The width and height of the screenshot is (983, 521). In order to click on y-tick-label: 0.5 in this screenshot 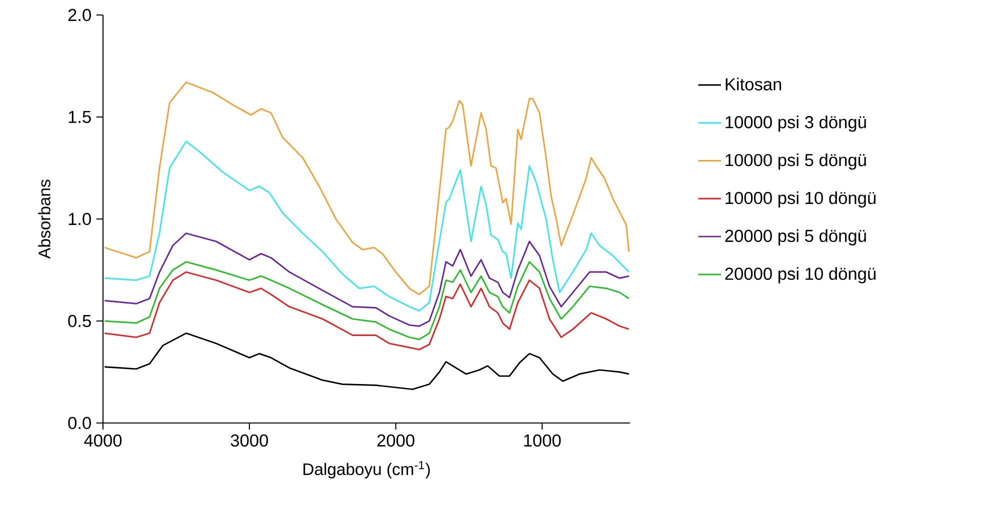, I will do `click(79, 321)`.